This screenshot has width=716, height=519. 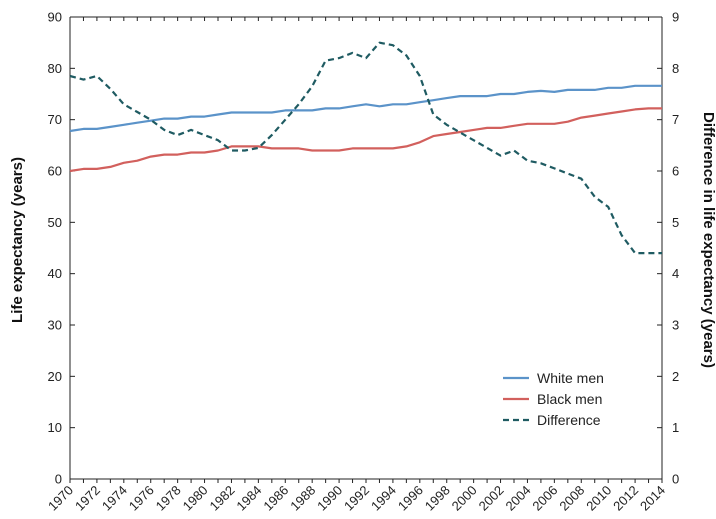 I want to click on right-y-tick-label: 8, so click(x=675, y=68).